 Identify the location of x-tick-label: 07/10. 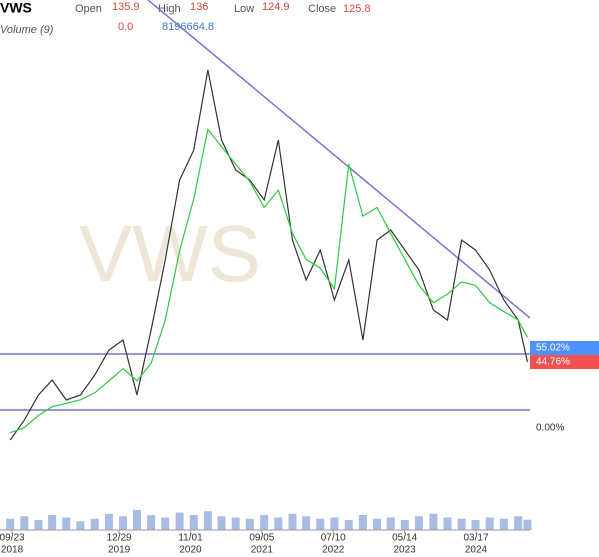
(333, 538).